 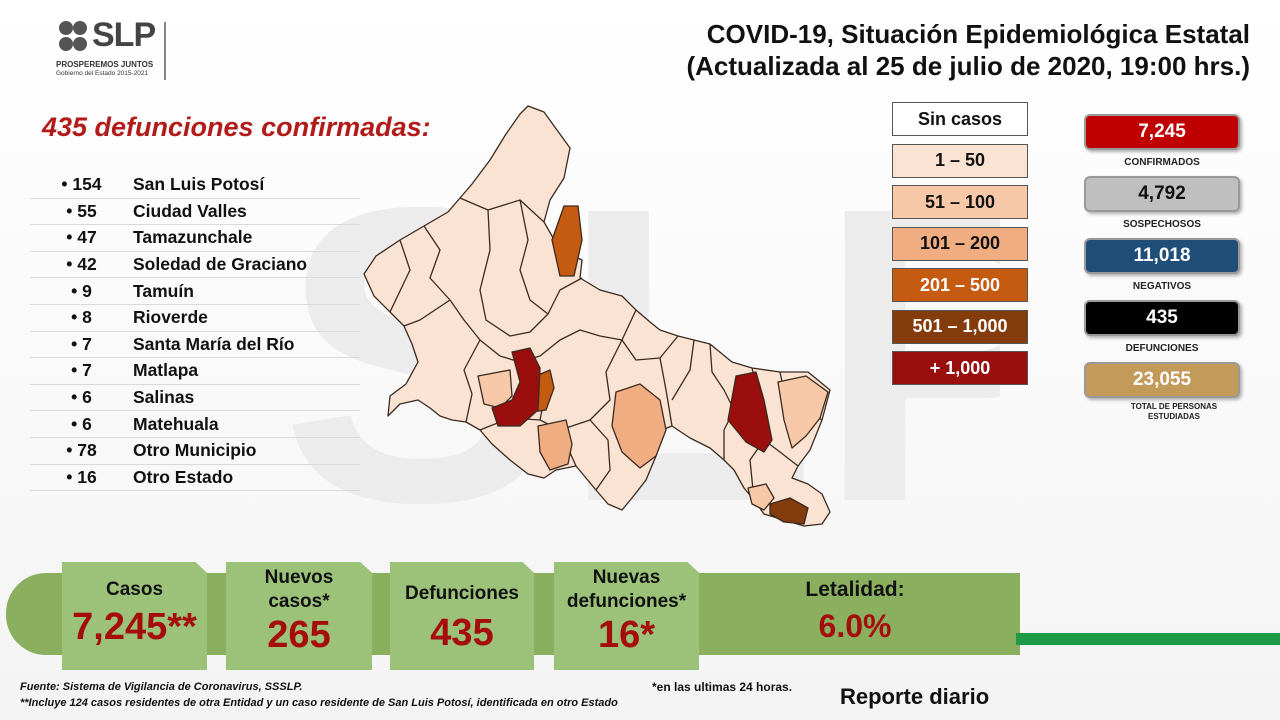 I want to click on card-defunciones: Defunciones 435, so click(x=462, y=616).